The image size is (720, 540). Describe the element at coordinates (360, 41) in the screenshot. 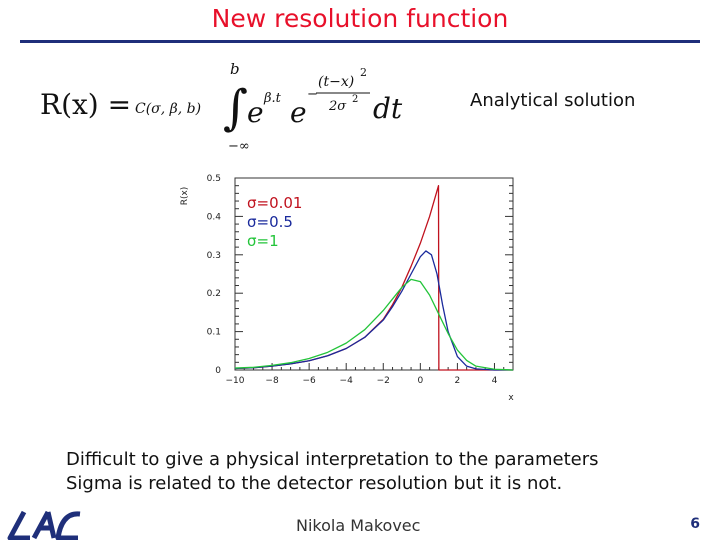

I see `title-underline` at that location.